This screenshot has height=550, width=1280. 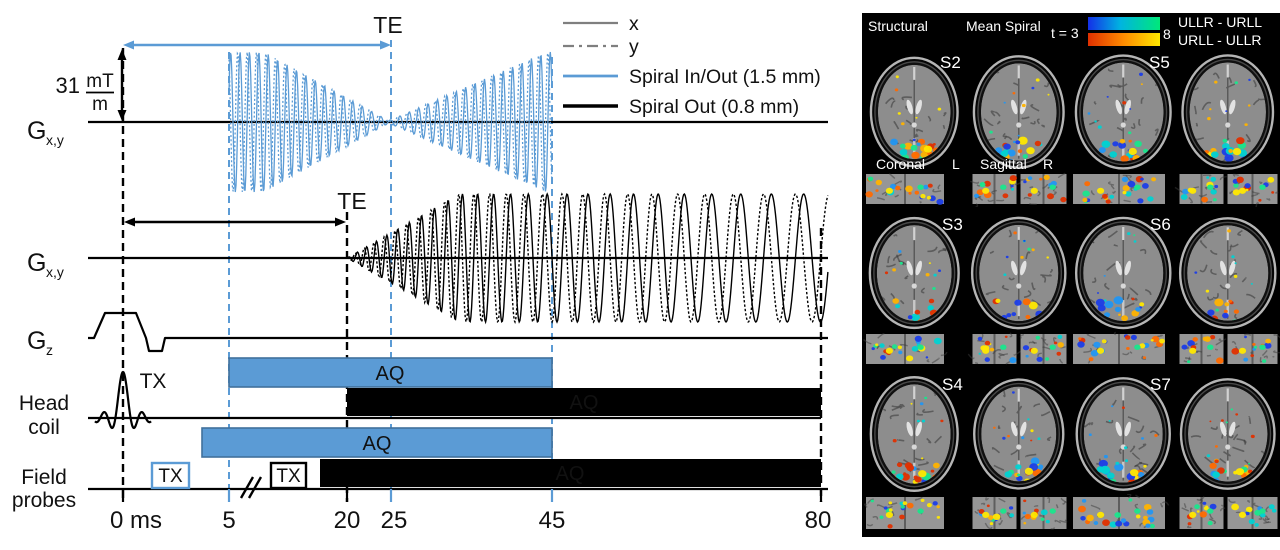 What do you see at coordinates (634, 24) in the screenshot?
I see `legend-label-x: x` at bounding box center [634, 24].